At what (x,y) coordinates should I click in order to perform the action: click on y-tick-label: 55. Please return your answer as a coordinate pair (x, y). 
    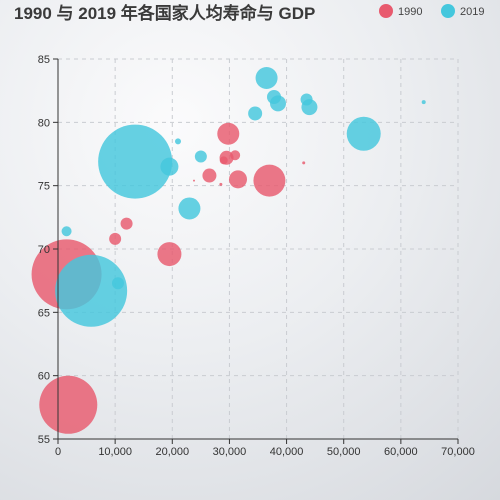
    Looking at the image, I should click on (44, 440).